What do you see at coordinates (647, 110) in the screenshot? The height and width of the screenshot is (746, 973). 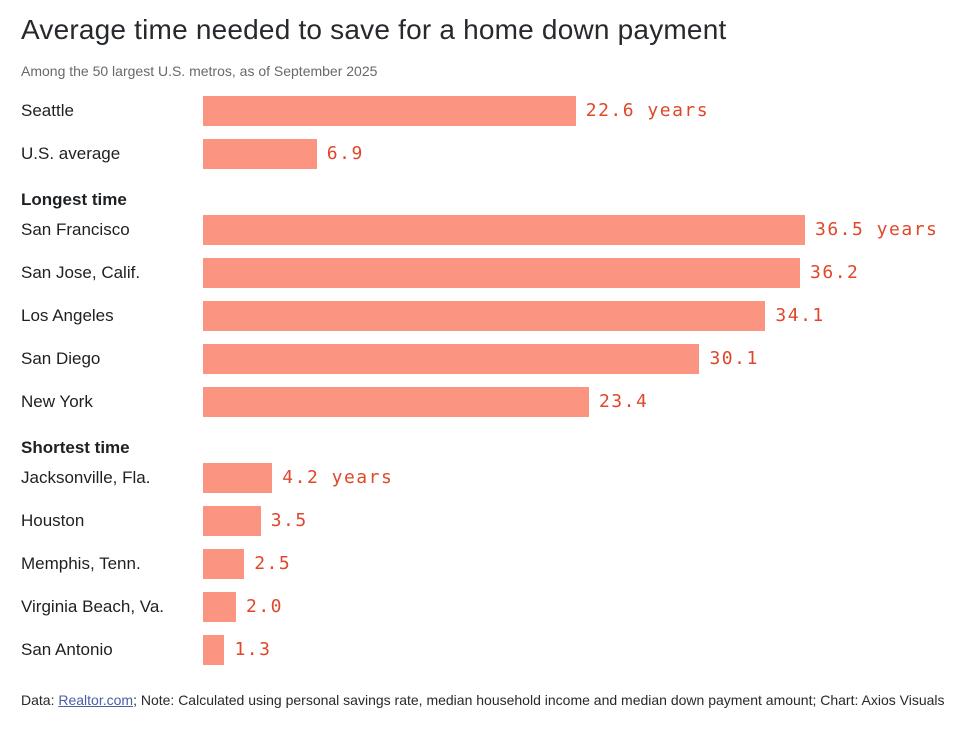 I see `value-label: 22.6 years` at bounding box center [647, 110].